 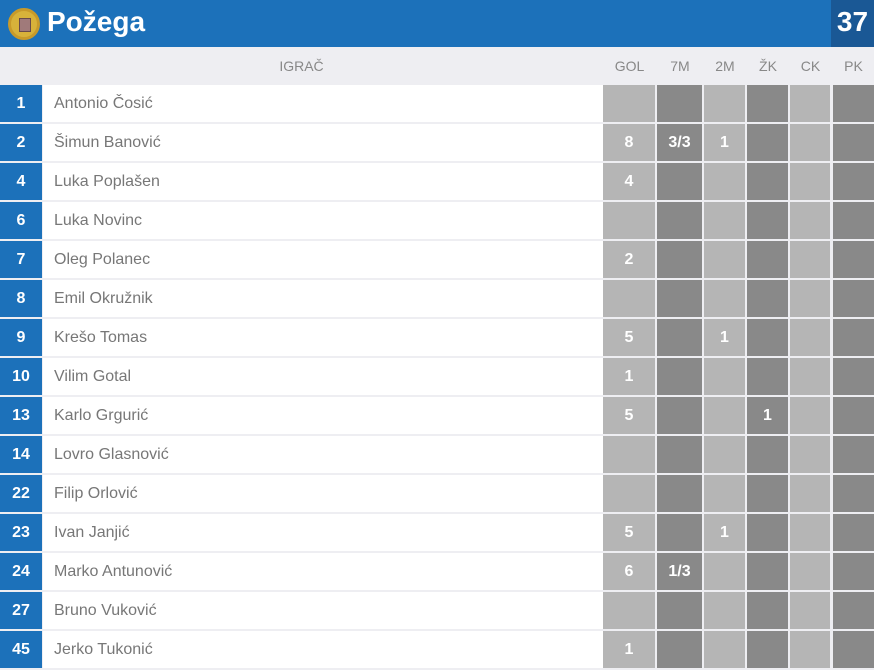 I want to click on stat-gol: 1, so click(x=629, y=649).